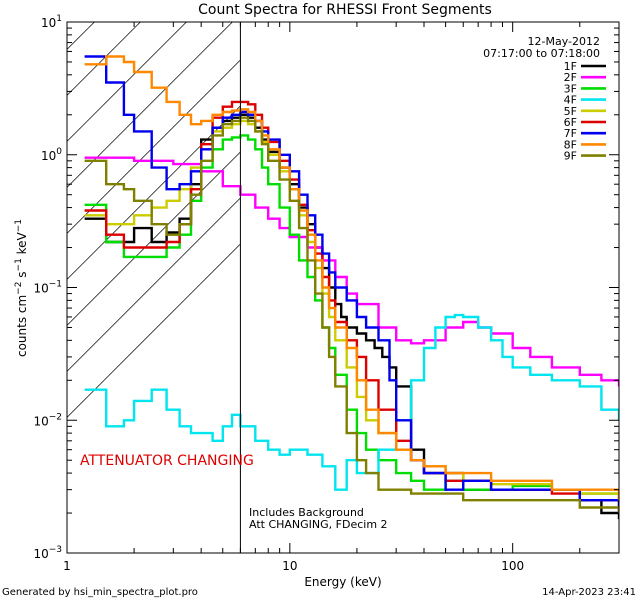  Describe the element at coordinates (51, 22) in the screenshot. I see `y-tick-label: 10¹` at that location.